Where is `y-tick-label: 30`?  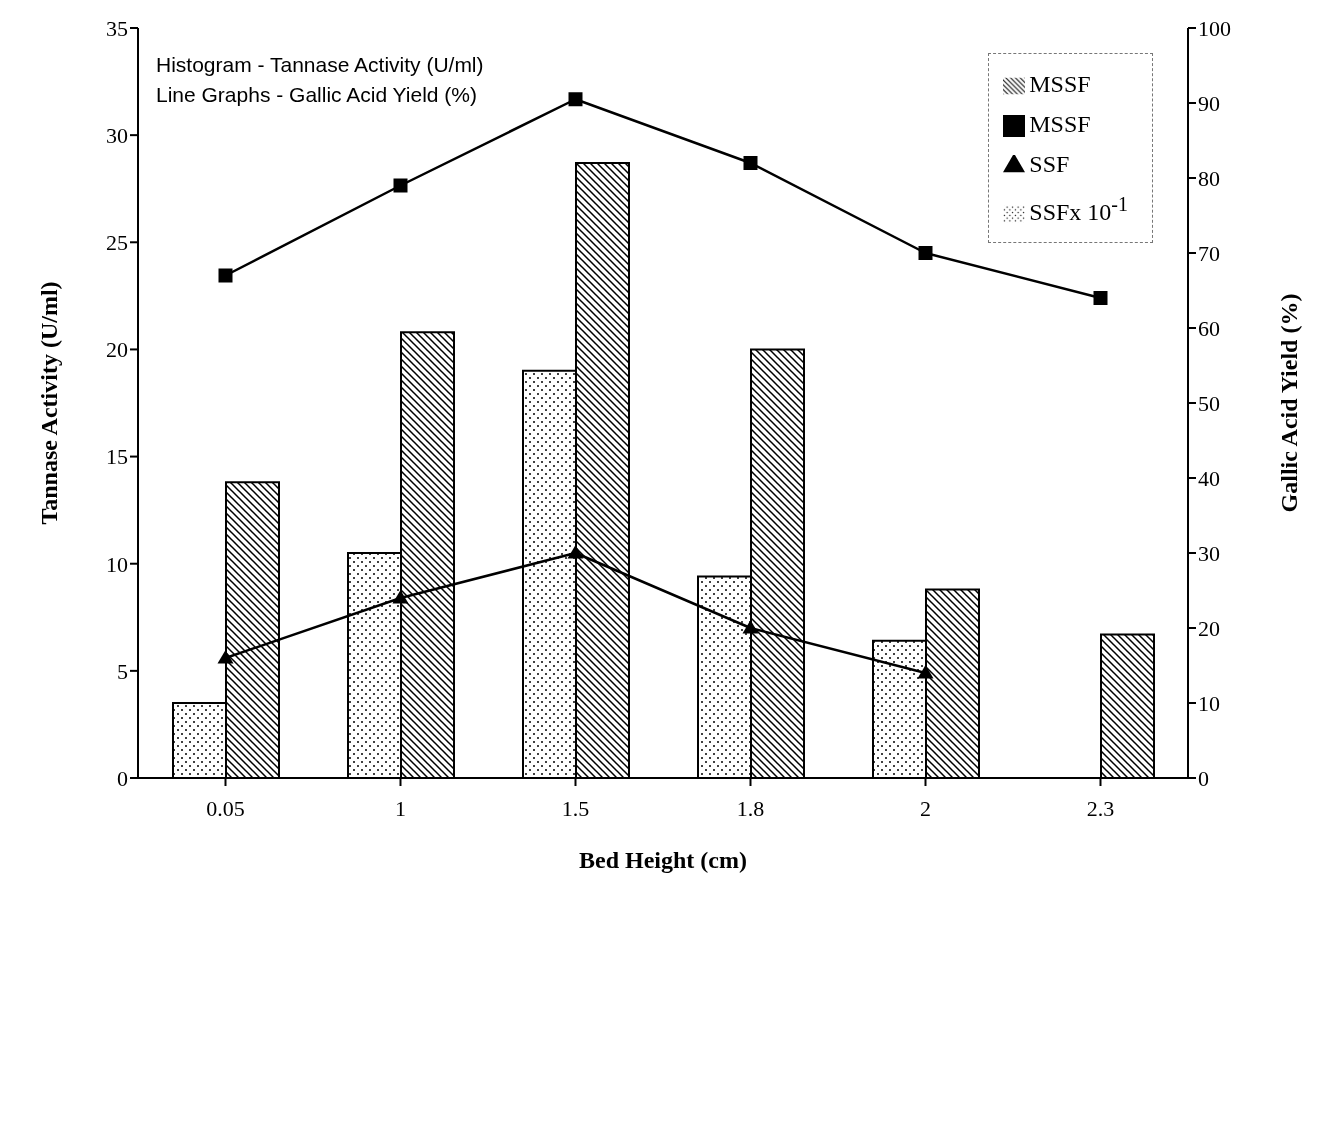 y-tick-label: 30 is located at coordinates (117, 135).